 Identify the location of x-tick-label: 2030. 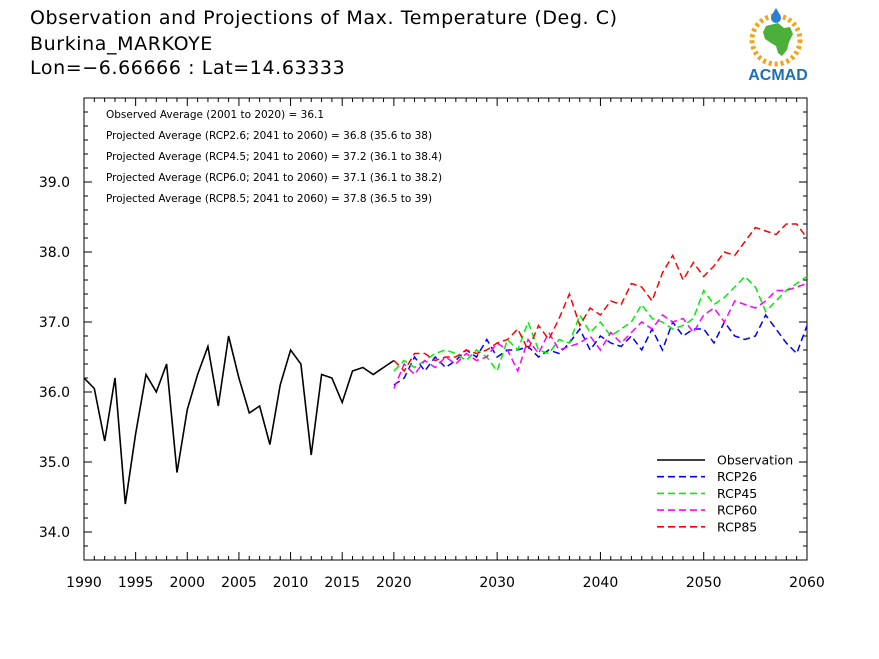
(497, 583).